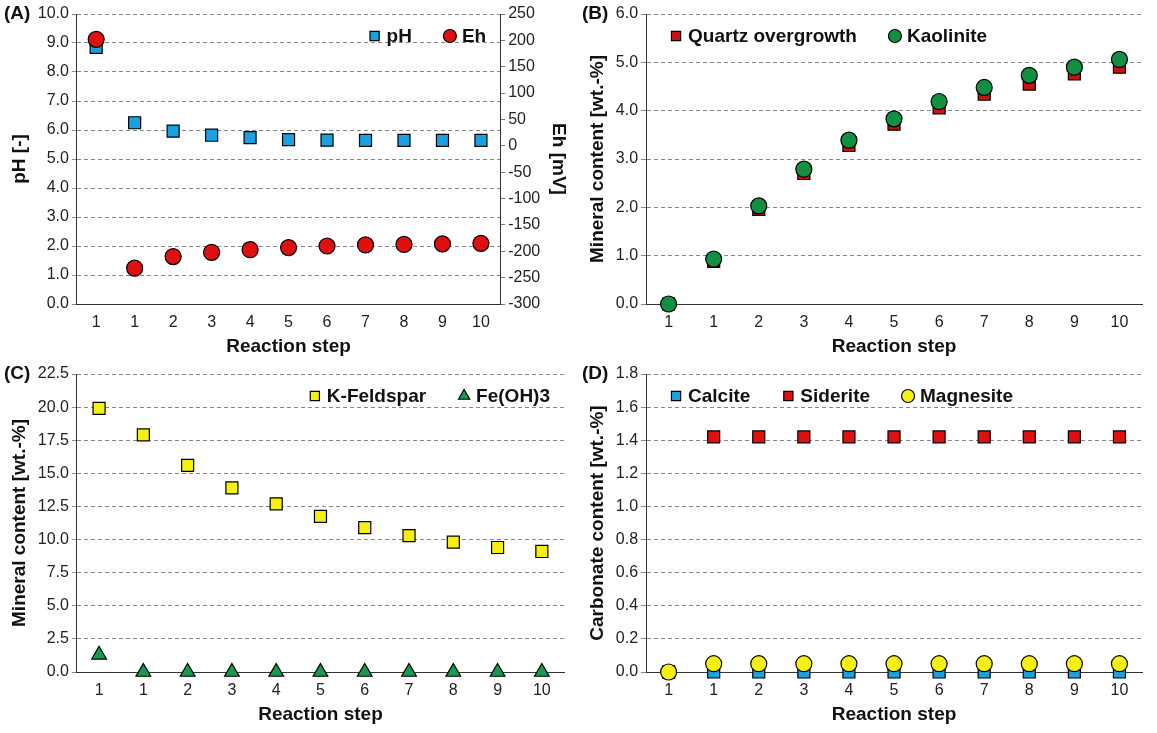  Describe the element at coordinates (53, 439) in the screenshot. I see `y-tick-label: 17.5` at that location.